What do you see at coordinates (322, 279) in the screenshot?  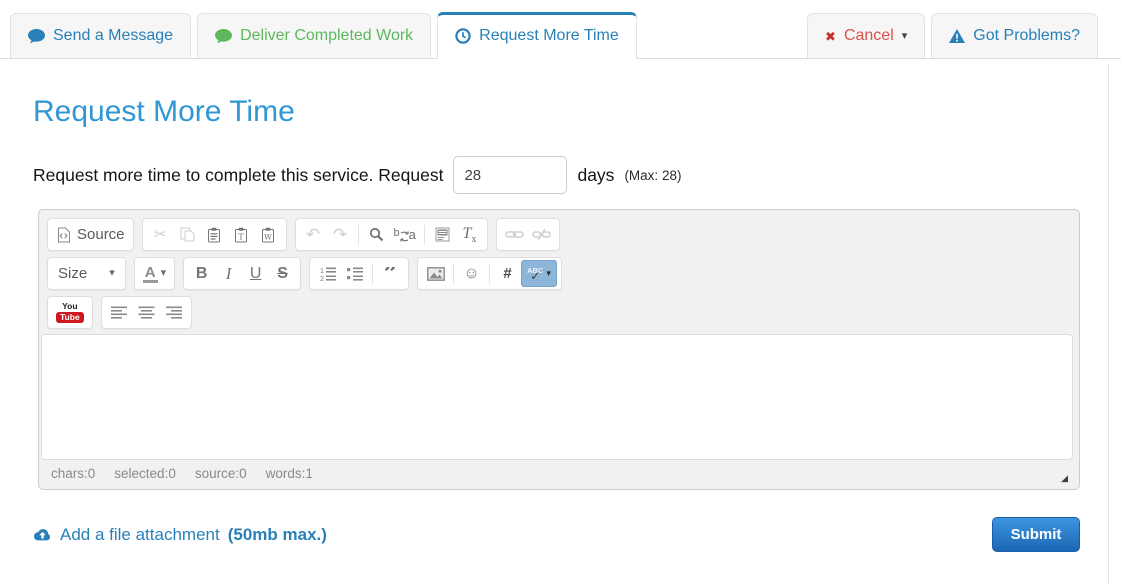 I see `svg-text: 2` at bounding box center [322, 279].